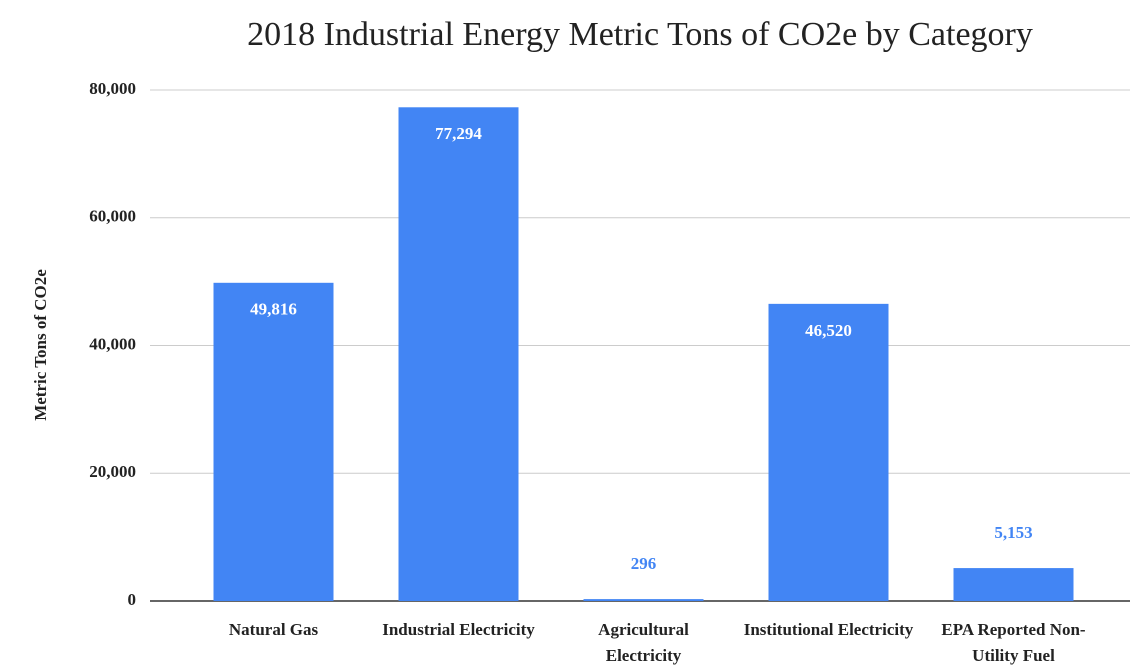 The height and width of the screenshot is (671, 1130). Describe the element at coordinates (828, 330) in the screenshot. I see `data-label: 46,520` at that location.